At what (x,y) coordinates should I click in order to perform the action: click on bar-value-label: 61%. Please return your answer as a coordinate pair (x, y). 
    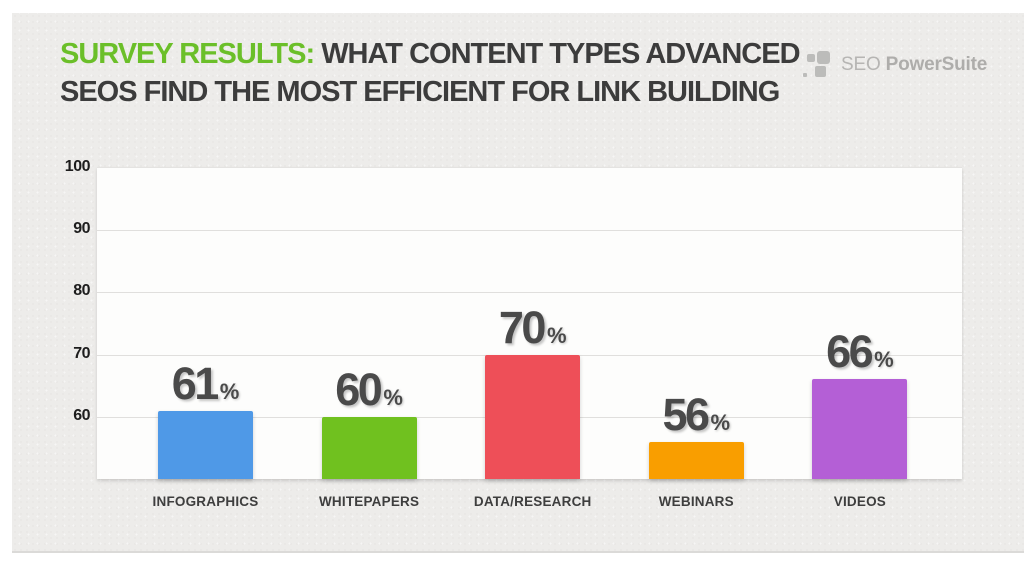
    Looking at the image, I should click on (206, 383).